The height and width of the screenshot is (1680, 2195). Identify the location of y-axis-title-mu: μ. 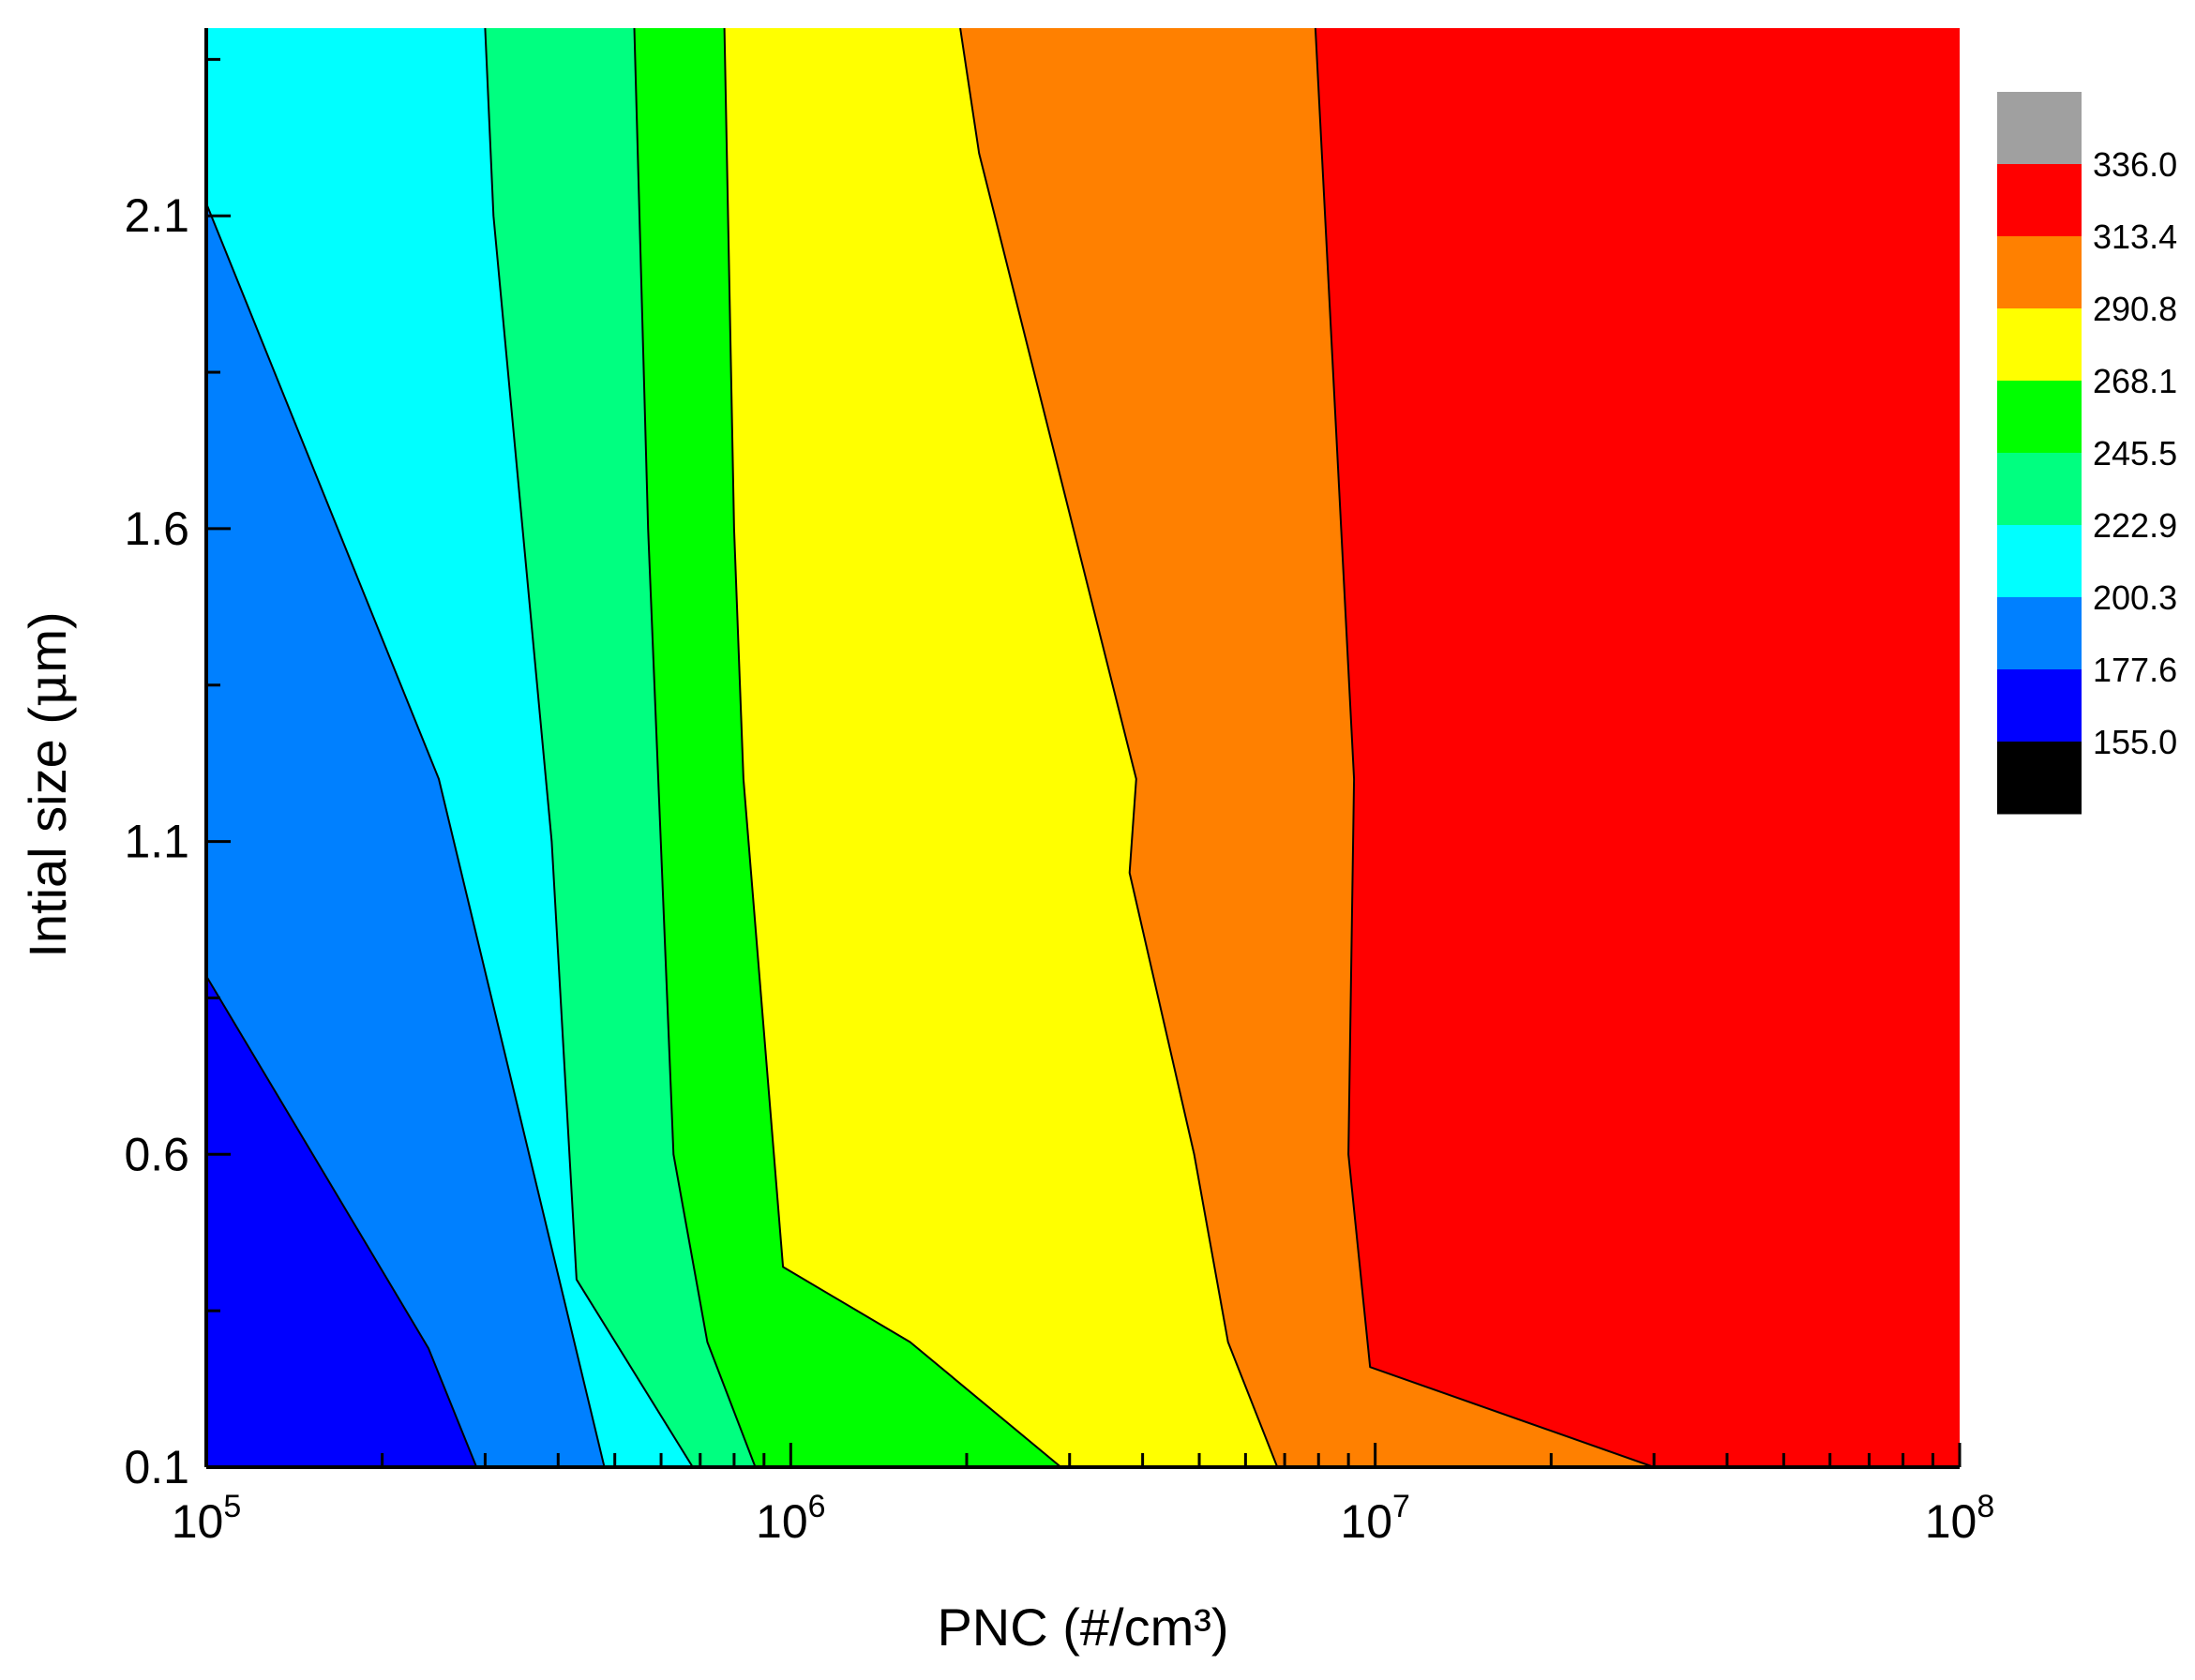
(48, 690).